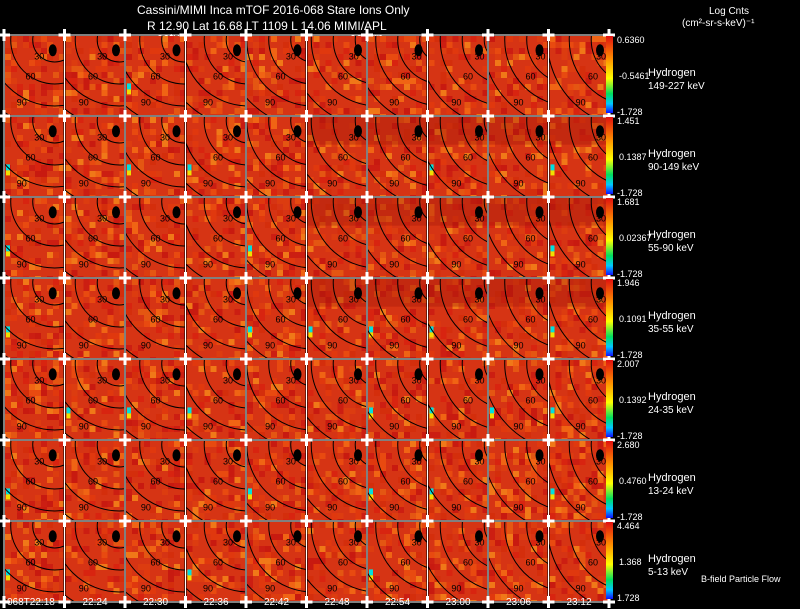  I want to click on image-cell-r0-c5, so click(336, 75).